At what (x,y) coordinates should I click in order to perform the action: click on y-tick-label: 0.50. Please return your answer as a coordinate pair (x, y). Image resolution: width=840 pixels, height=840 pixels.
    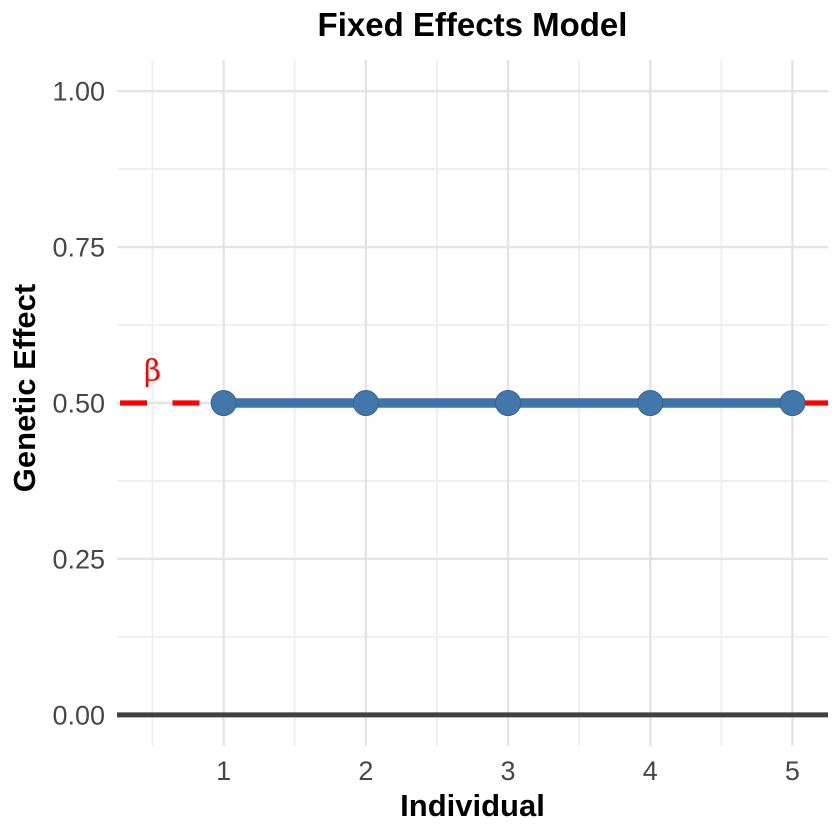
    Looking at the image, I should click on (78, 404).